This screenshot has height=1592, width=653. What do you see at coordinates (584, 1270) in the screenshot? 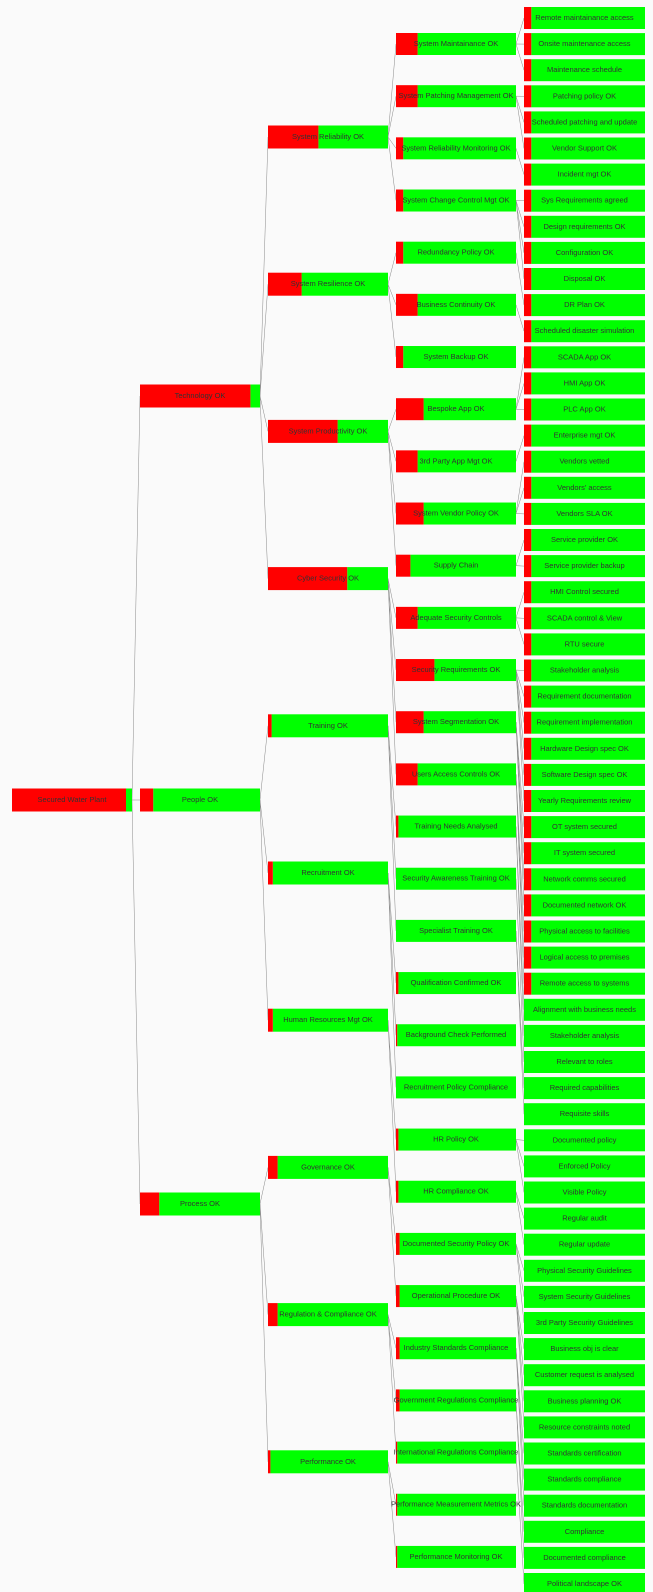
I see `node-label: Physical Security Guidelines` at bounding box center [584, 1270].